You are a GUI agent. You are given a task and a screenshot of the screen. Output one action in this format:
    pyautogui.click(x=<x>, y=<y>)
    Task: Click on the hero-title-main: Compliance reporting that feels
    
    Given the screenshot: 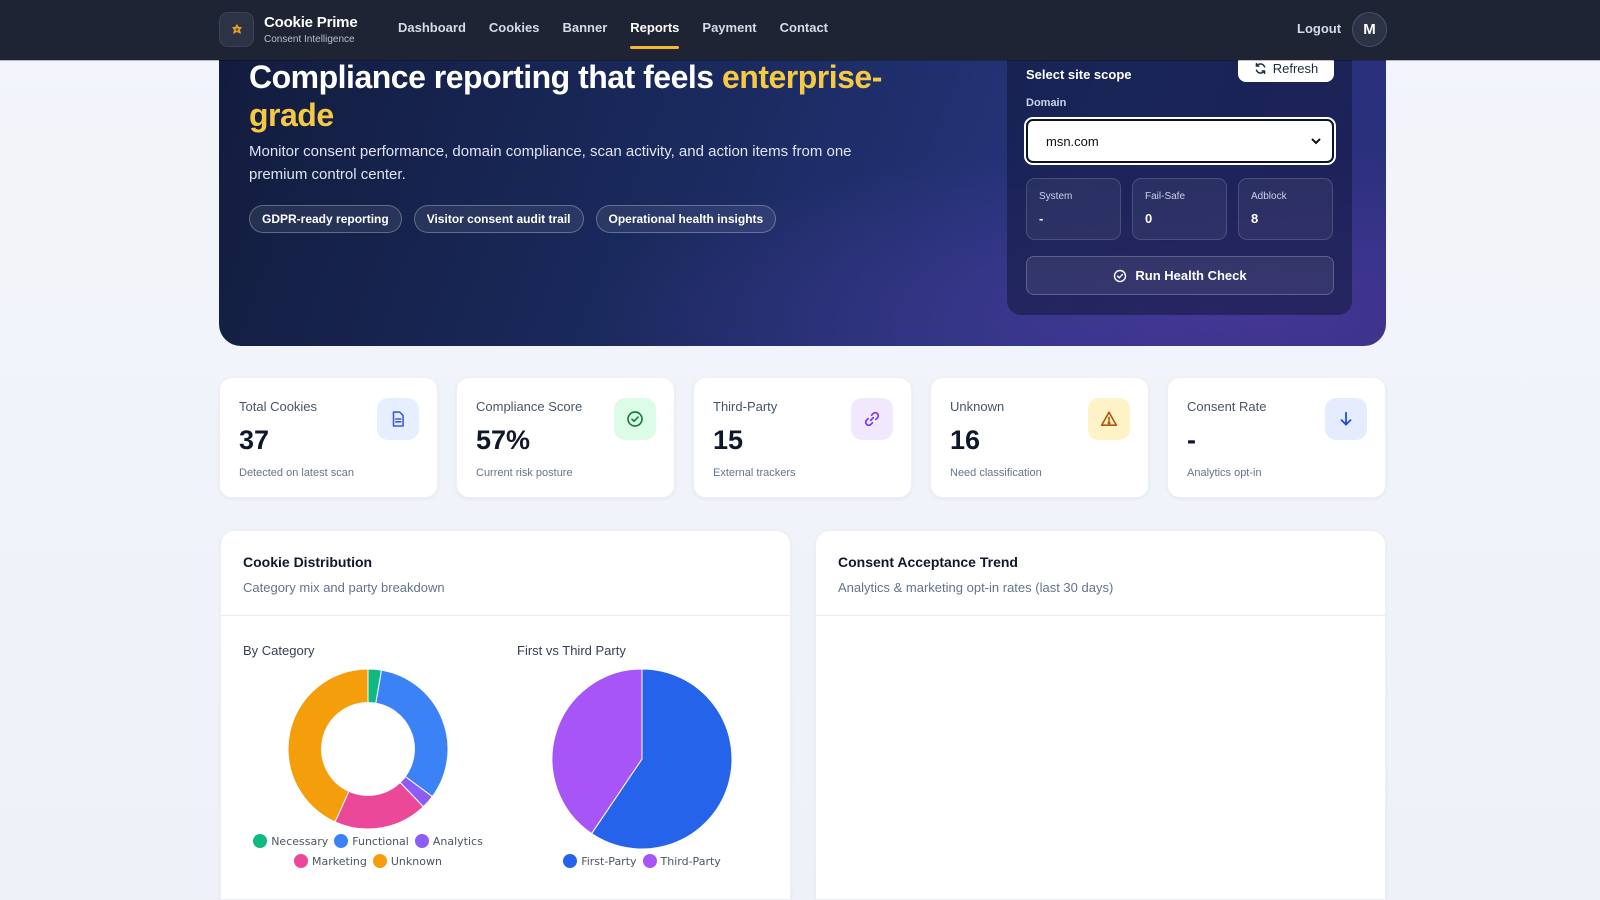 What is the action you would take?
    pyautogui.click(x=485, y=77)
    